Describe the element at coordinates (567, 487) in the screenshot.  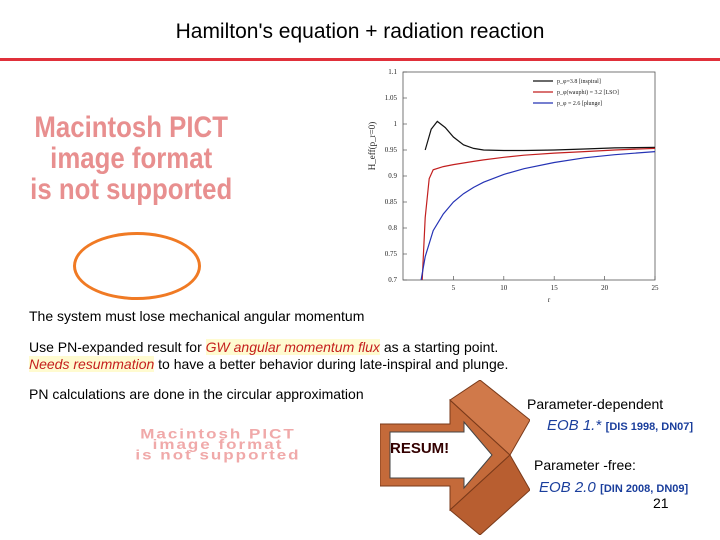
I see `eob2-label: EOB 2.0` at that location.